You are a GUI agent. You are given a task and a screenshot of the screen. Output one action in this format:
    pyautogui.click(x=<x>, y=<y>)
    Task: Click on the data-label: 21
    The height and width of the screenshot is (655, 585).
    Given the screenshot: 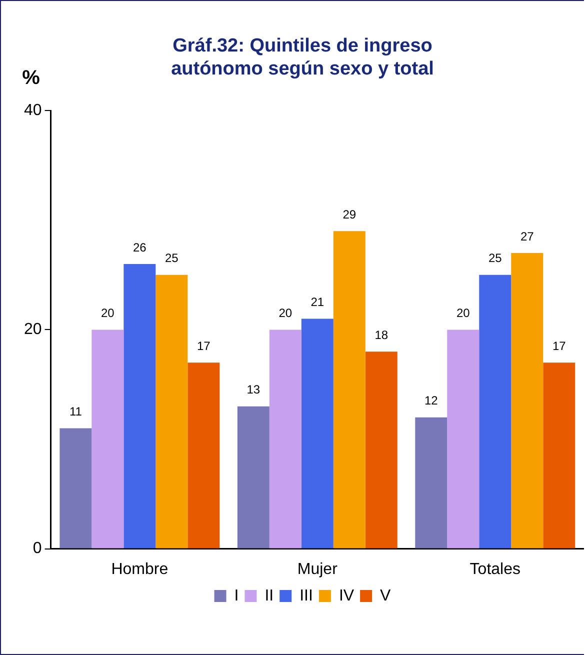 What is the action you would take?
    pyautogui.click(x=317, y=302)
    